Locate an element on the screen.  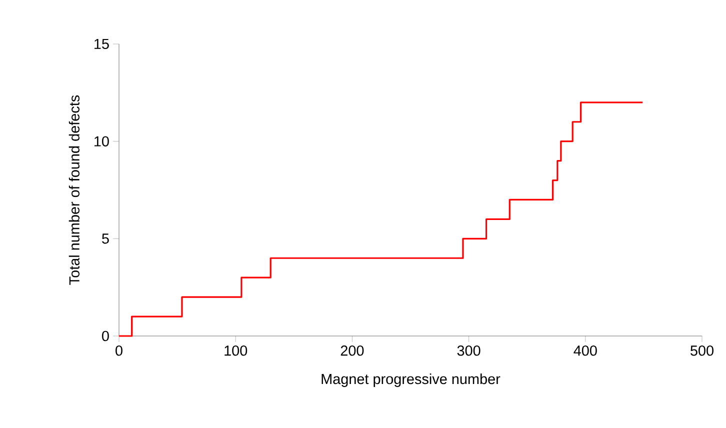
x-tick-label: 400 is located at coordinates (585, 351).